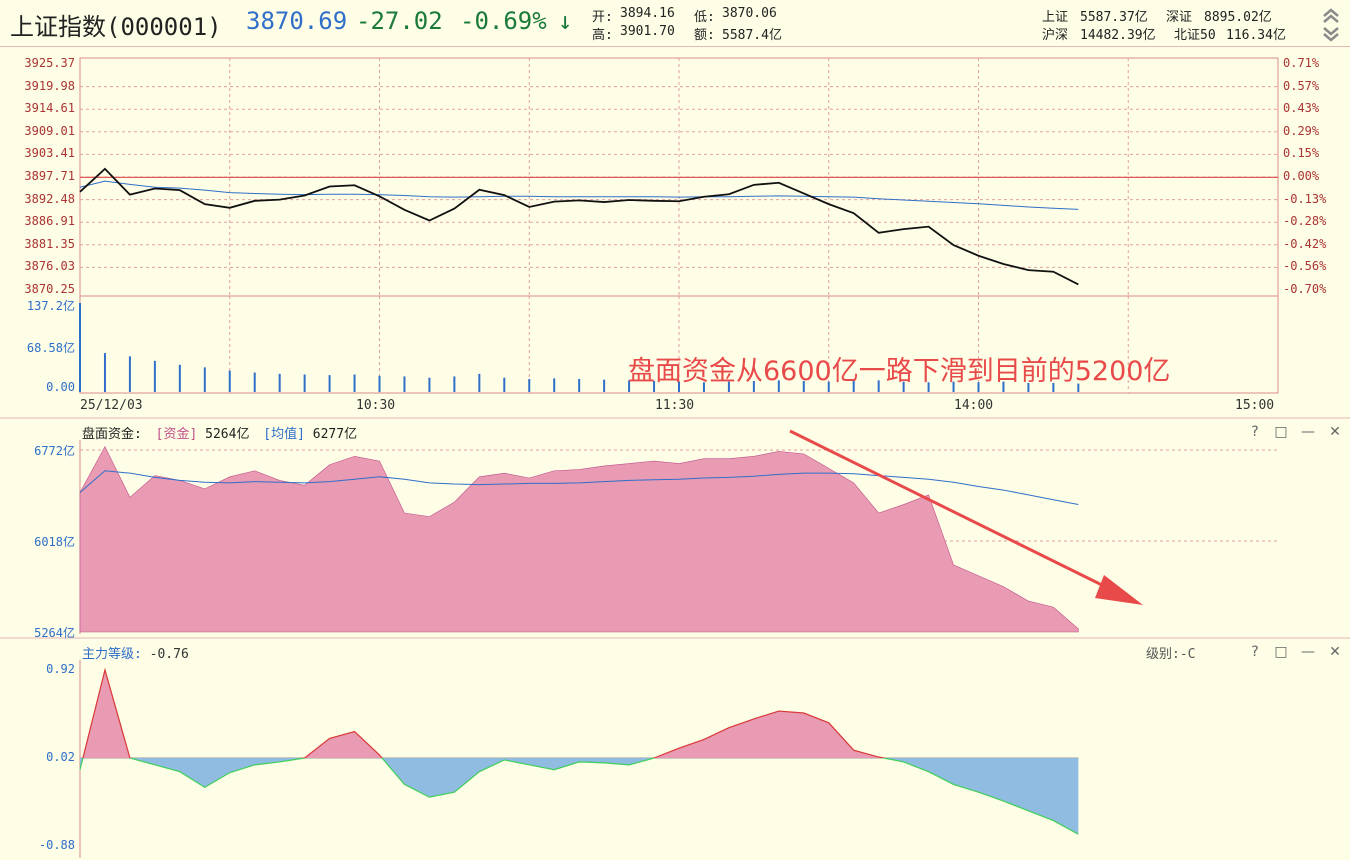  What do you see at coordinates (1114, 17) in the screenshot?
I see `sh-value: 5587.37亿` at bounding box center [1114, 17].